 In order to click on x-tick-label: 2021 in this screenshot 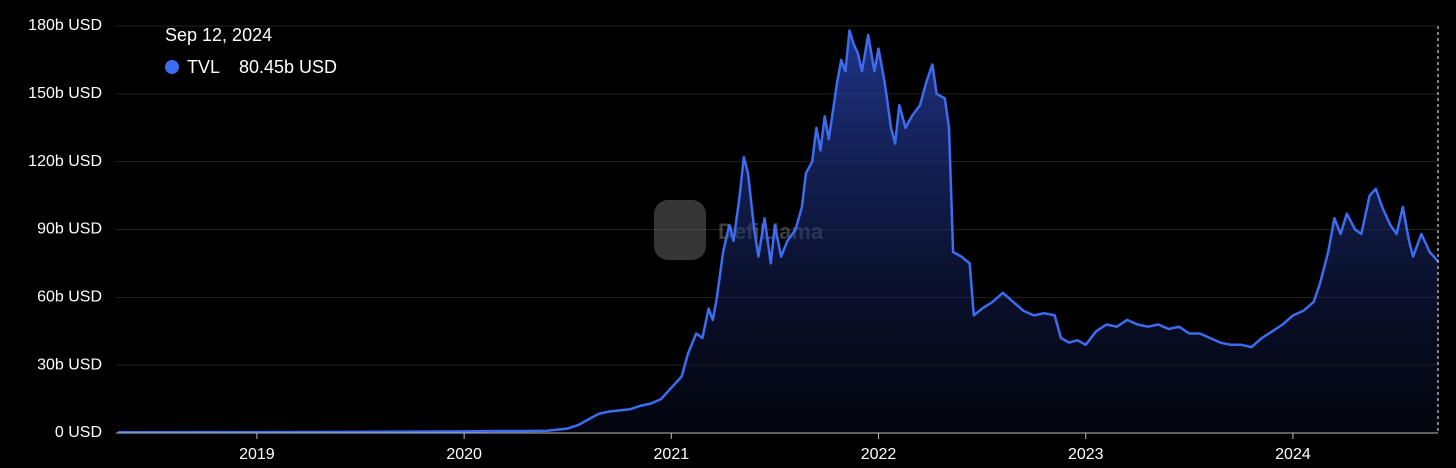, I will do `click(672, 454)`.